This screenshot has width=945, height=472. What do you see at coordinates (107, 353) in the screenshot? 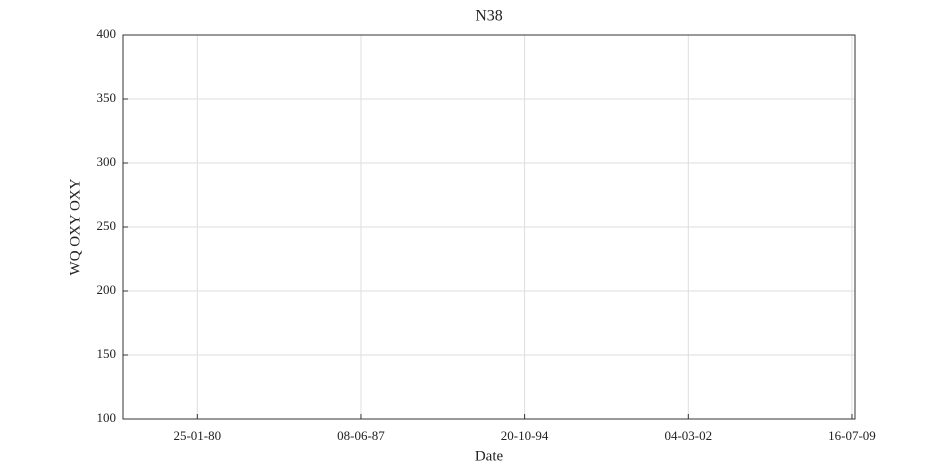
I see `y-tick-label: 150` at bounding box center [107, 353].